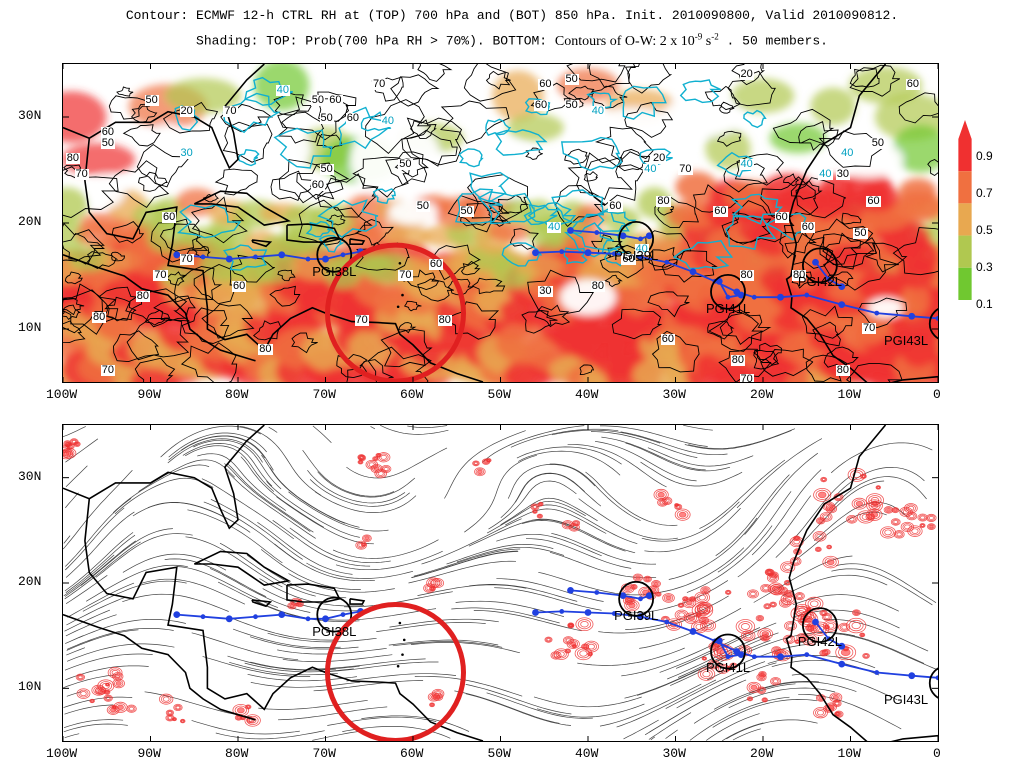 This screenshot has height=768, width=1024. Describe the element at coordinates (395, 312) in the screenshot. I see `highlight-circle` at that location.